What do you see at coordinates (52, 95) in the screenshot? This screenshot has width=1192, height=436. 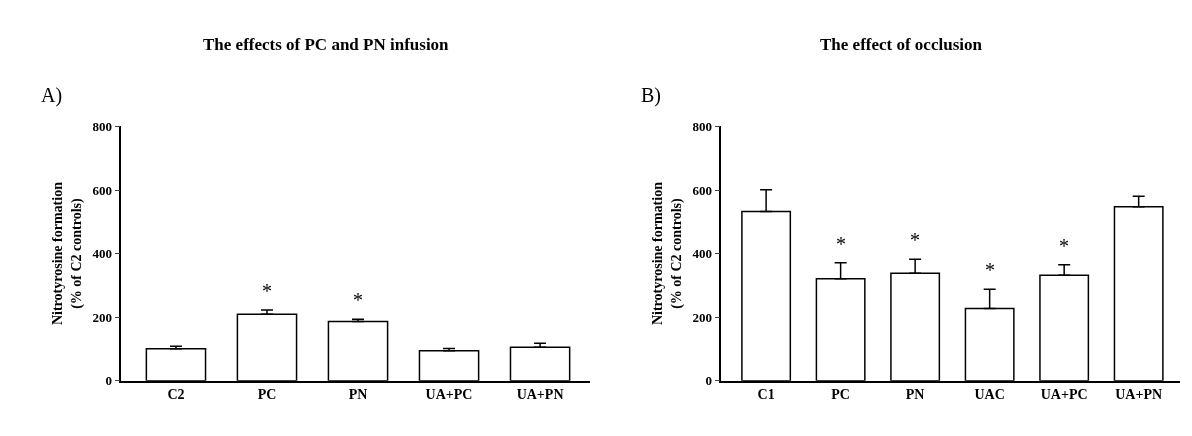 I see `text: A)` at bounding box center [52, 95].